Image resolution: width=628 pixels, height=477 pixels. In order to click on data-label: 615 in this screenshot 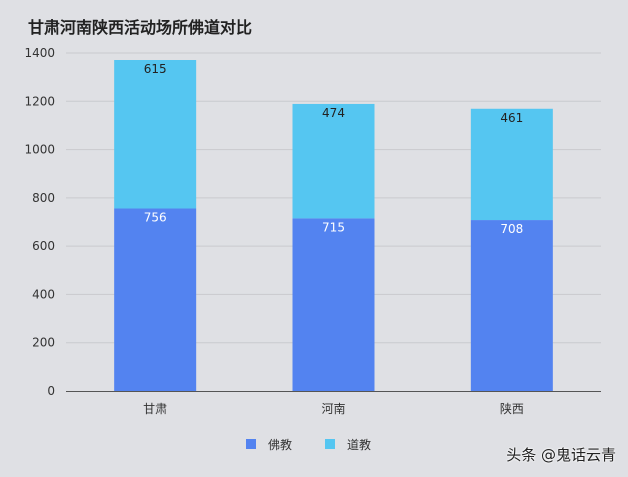, I will do `click(155, 69)`.